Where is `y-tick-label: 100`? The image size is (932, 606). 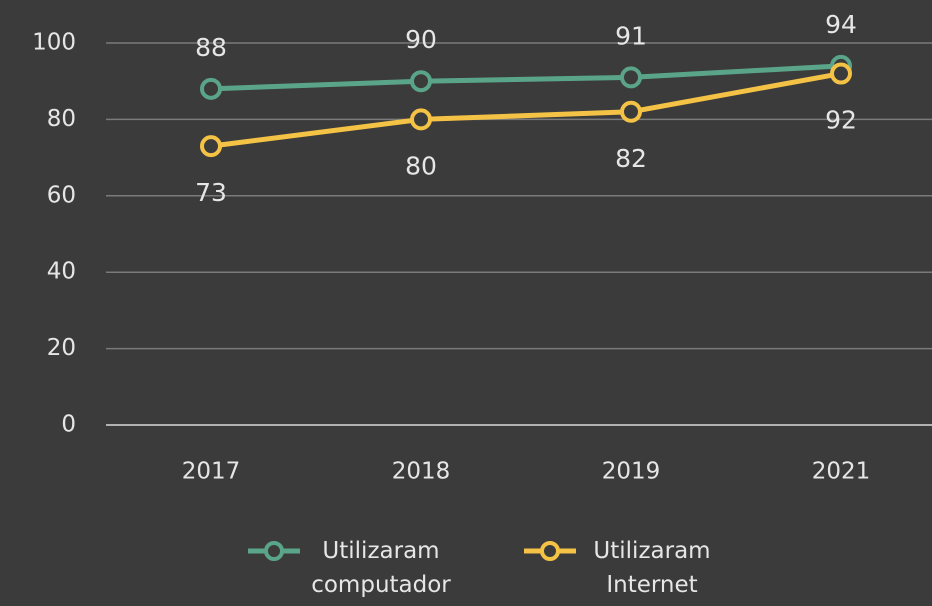 y-tick-label: 100 is located at coordinates (54, 43).